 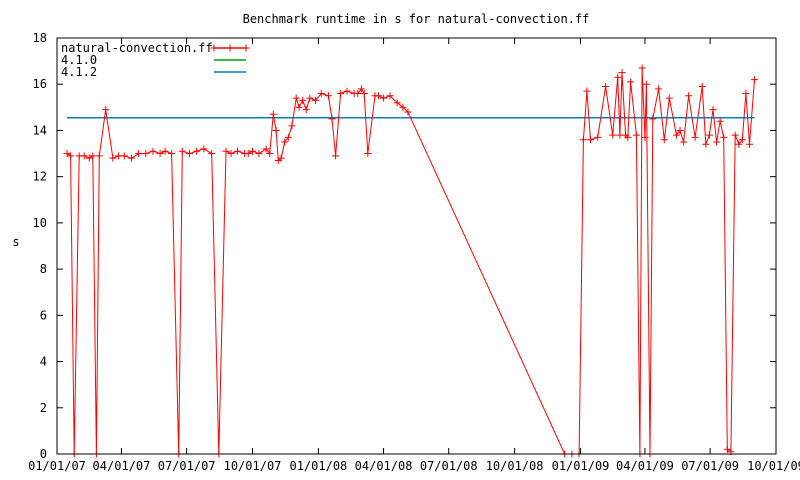 What do you see at coordinates (43, 315) in the screenshot?
I see `y-tick-label: 6` at bounding box center [43, 315].